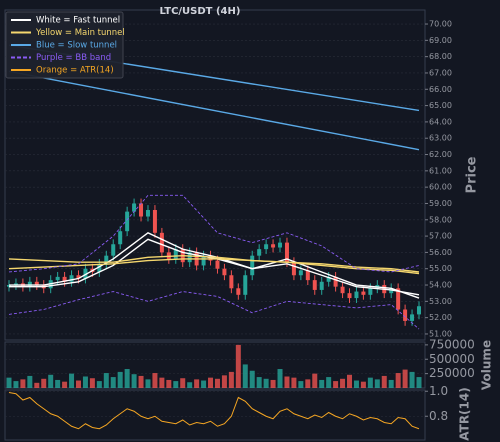 The image size is (500, 442). Describe the element at coordinates (452, 344) in the screenshot. I see `y-tick-label: 750000` at that location.